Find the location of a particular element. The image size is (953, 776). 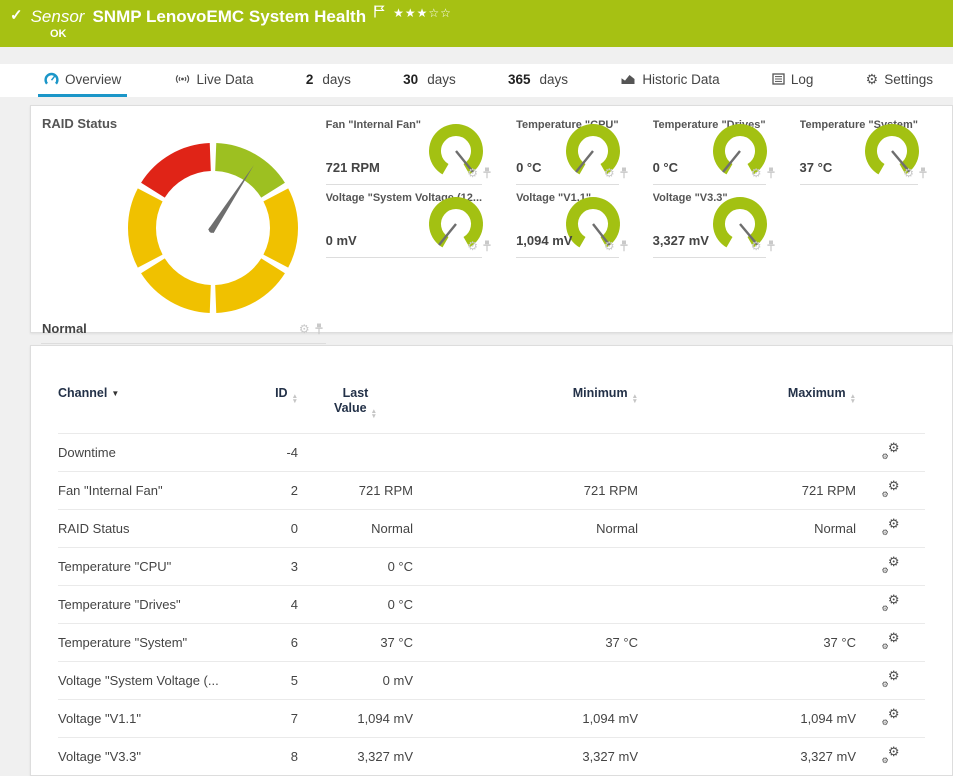

status-badge: OK is located at coordinates (58, 34).